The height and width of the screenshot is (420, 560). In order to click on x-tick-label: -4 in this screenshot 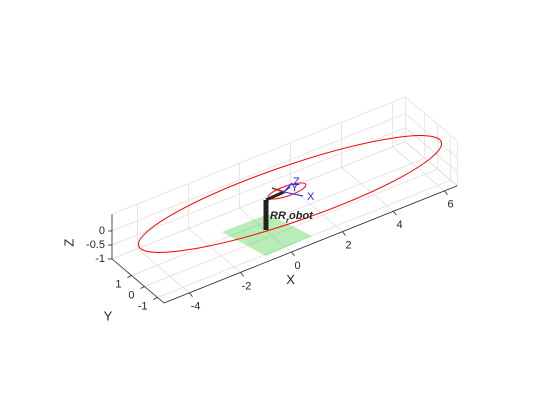, I will do `click(196, 307)`.